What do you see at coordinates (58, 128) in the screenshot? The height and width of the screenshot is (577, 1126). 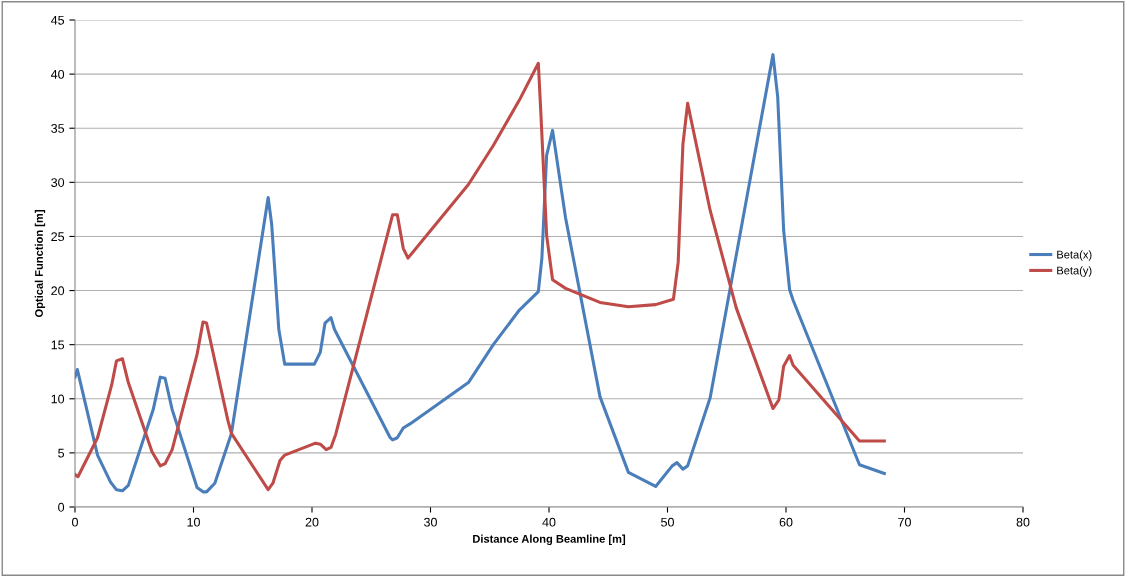 I see `y-tick-label: 35` at bounding box center [58, 128].